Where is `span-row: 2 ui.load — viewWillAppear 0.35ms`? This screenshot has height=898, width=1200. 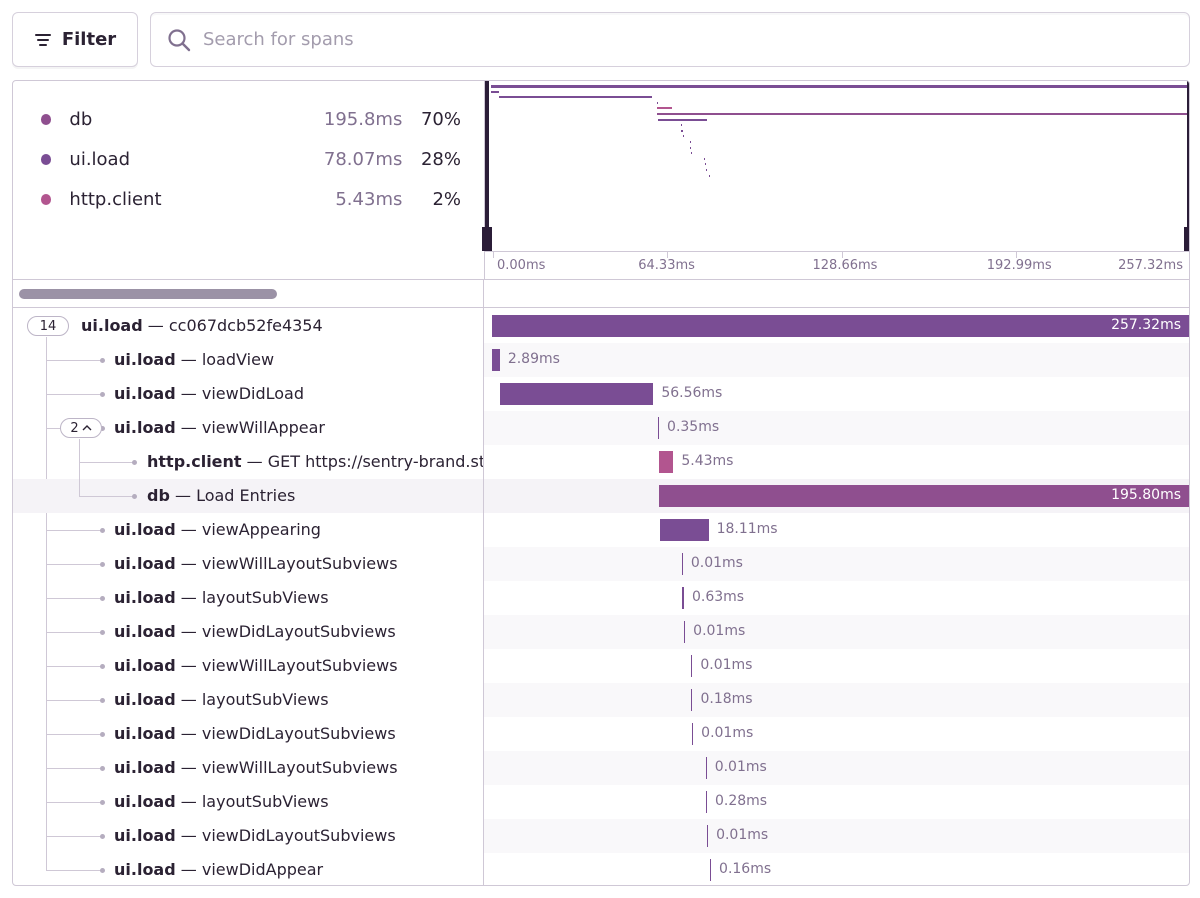 span-row: 2 ui.load — viewWillAppear 0.35ms is located at coordinates (601, 428).